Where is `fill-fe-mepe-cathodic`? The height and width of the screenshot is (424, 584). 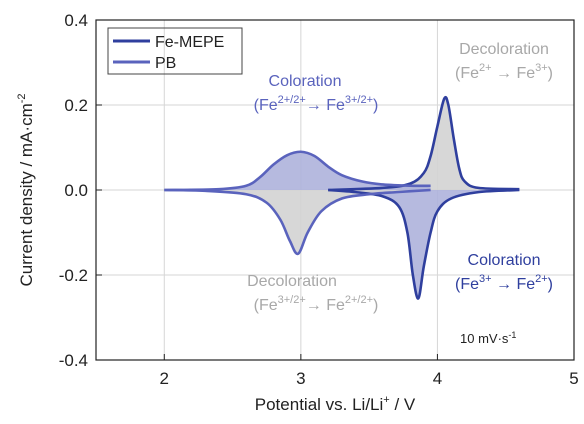
fill-fe-mepe-cathodic is located at coordinates (424, 244).